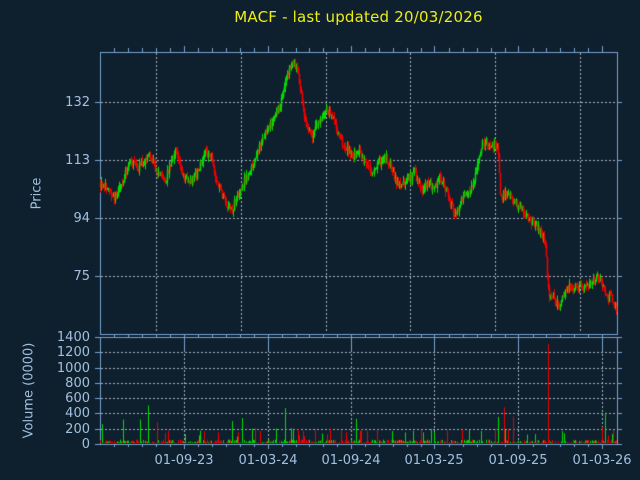  I want to click on volume-tick-label: 1000, so click(73, 368).